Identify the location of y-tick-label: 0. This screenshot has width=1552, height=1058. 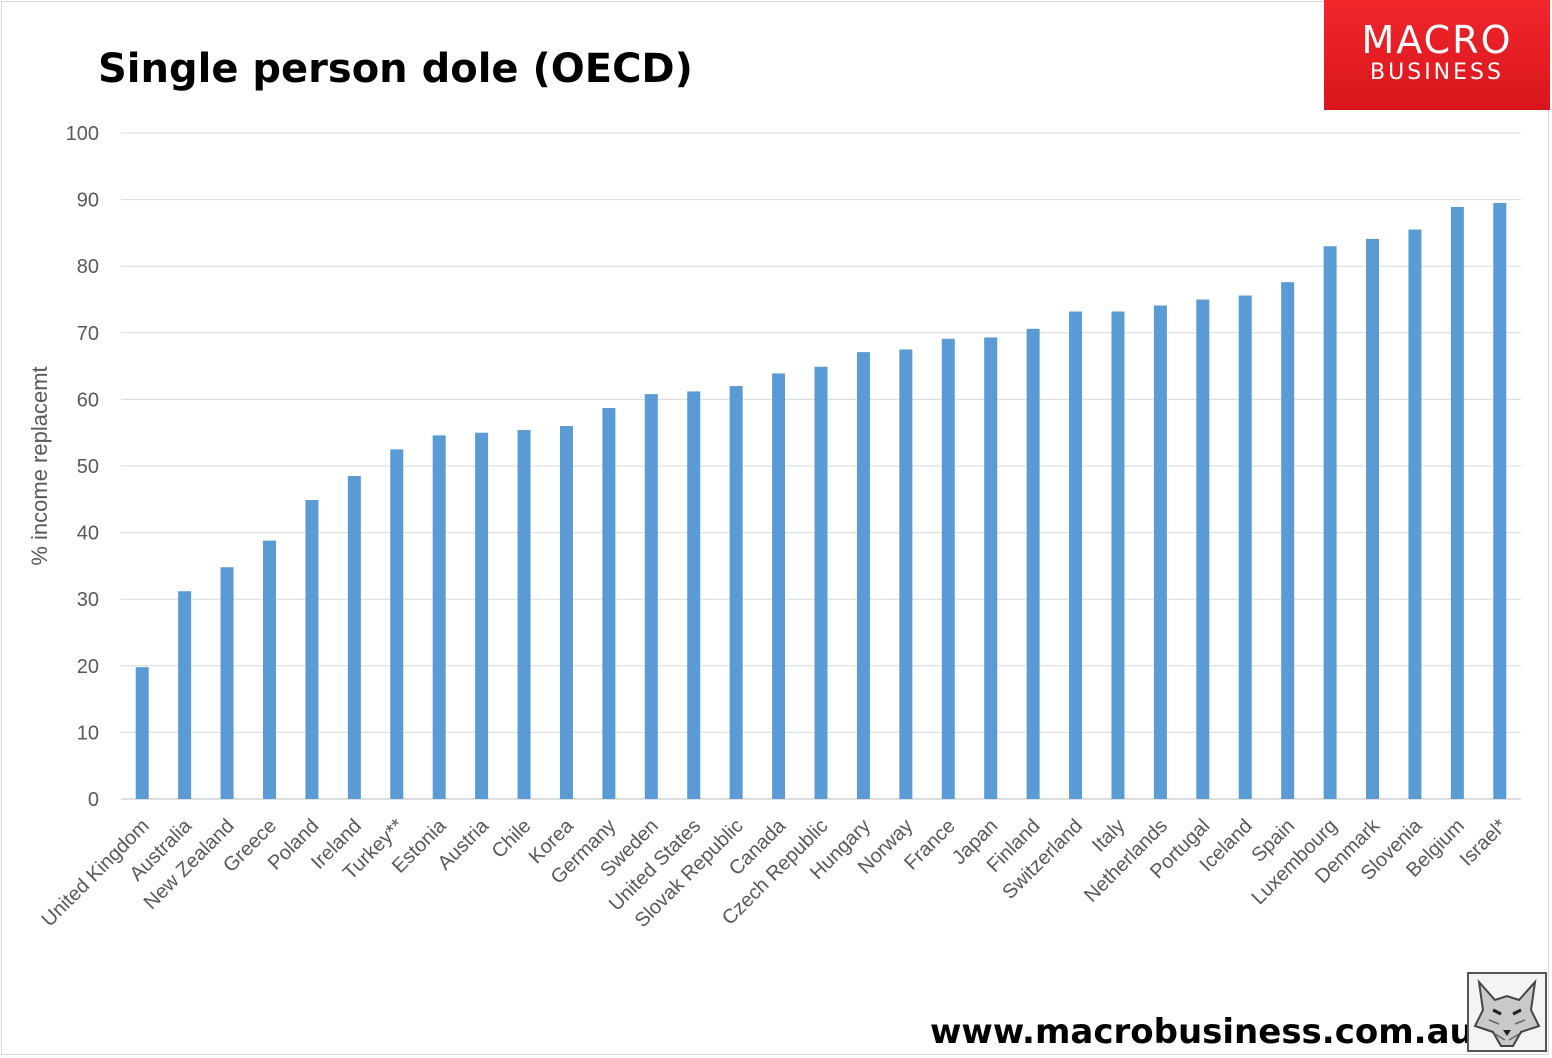
(93, 800).